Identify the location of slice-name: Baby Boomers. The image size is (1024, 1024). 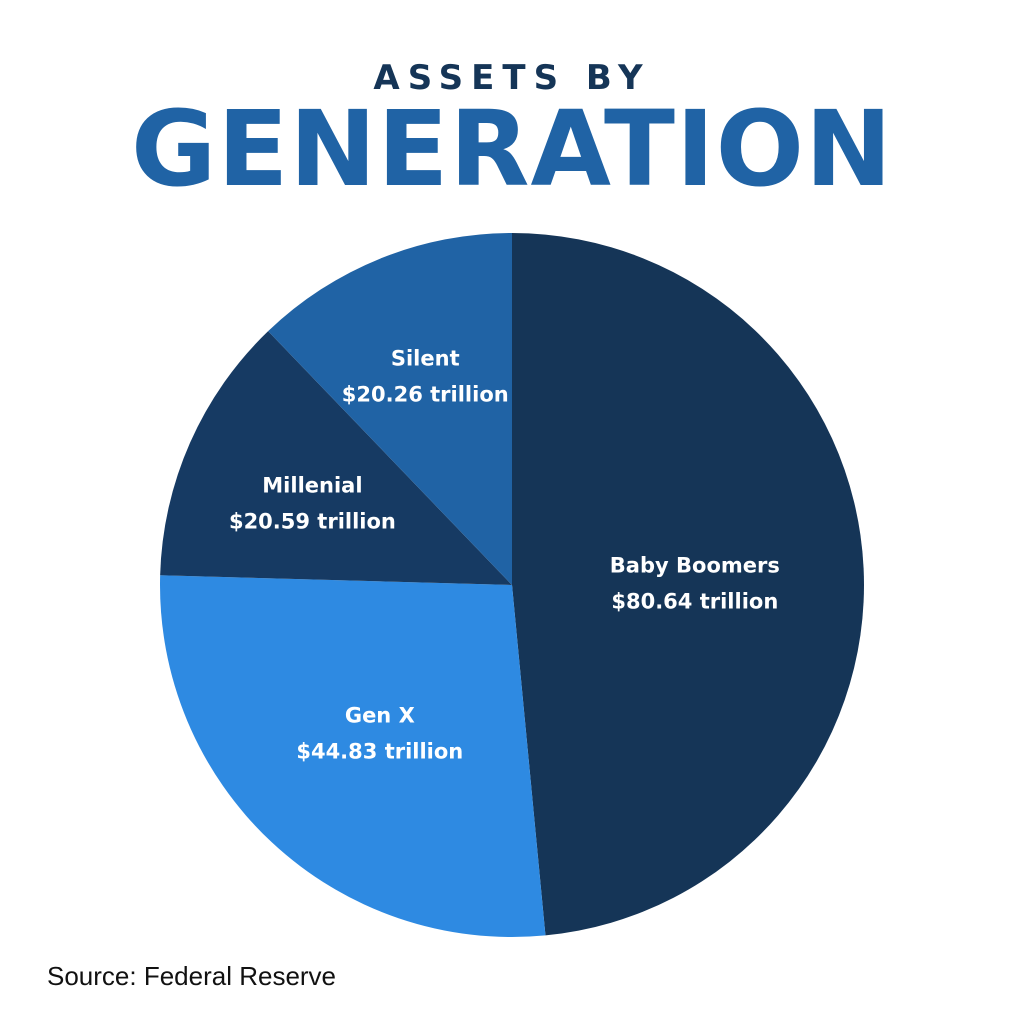
(695, 565).